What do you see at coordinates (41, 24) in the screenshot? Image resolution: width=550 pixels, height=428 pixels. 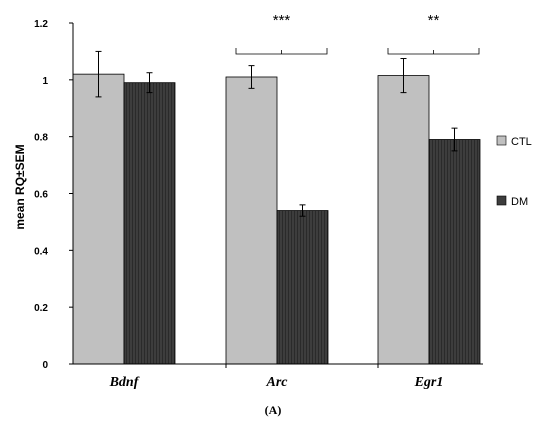 I see `y-tick-label: 1.2` at bounding box center [41, 24].